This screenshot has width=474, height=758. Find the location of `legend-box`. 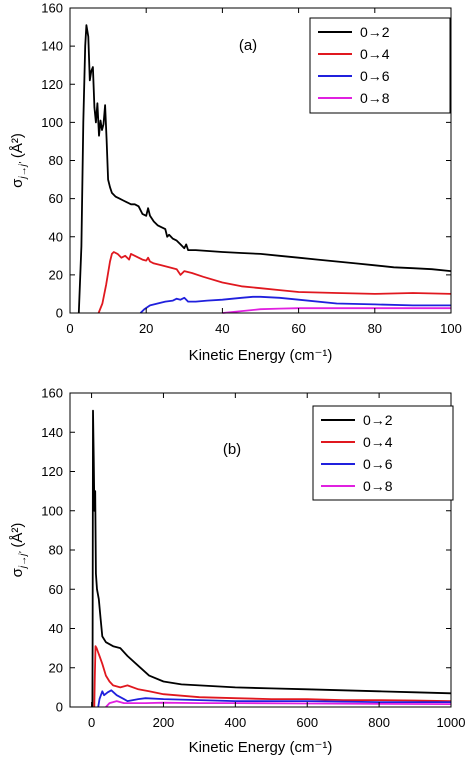

legend-box is located at coordinates (383, 453).